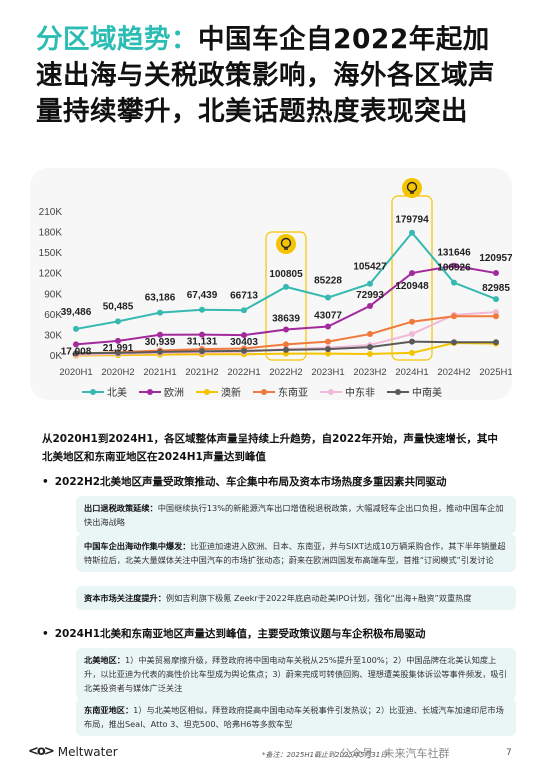 This screenshot has width=540, height=780. Describe the element at coordinates (202, 342) in the screenshot. I see `data-label: 31,131` at that location.